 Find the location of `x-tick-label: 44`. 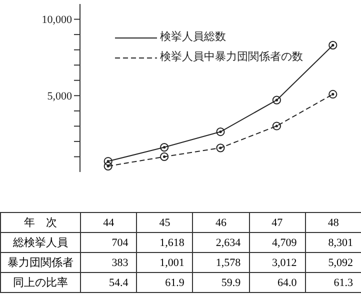

x-tick-label: 44 is located at coordinates (108, 222).